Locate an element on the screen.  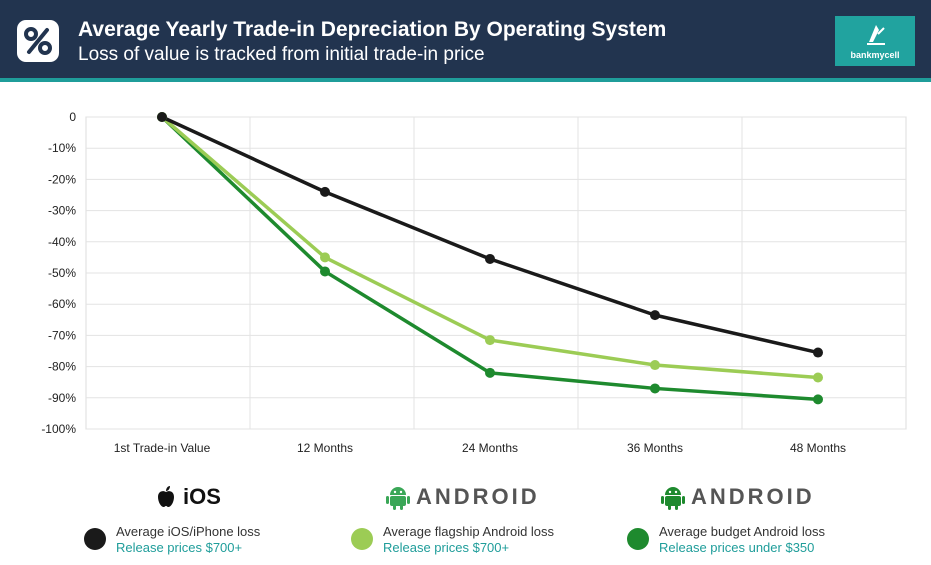
y-tick-label: -90% is located at coordinates (62, 398).